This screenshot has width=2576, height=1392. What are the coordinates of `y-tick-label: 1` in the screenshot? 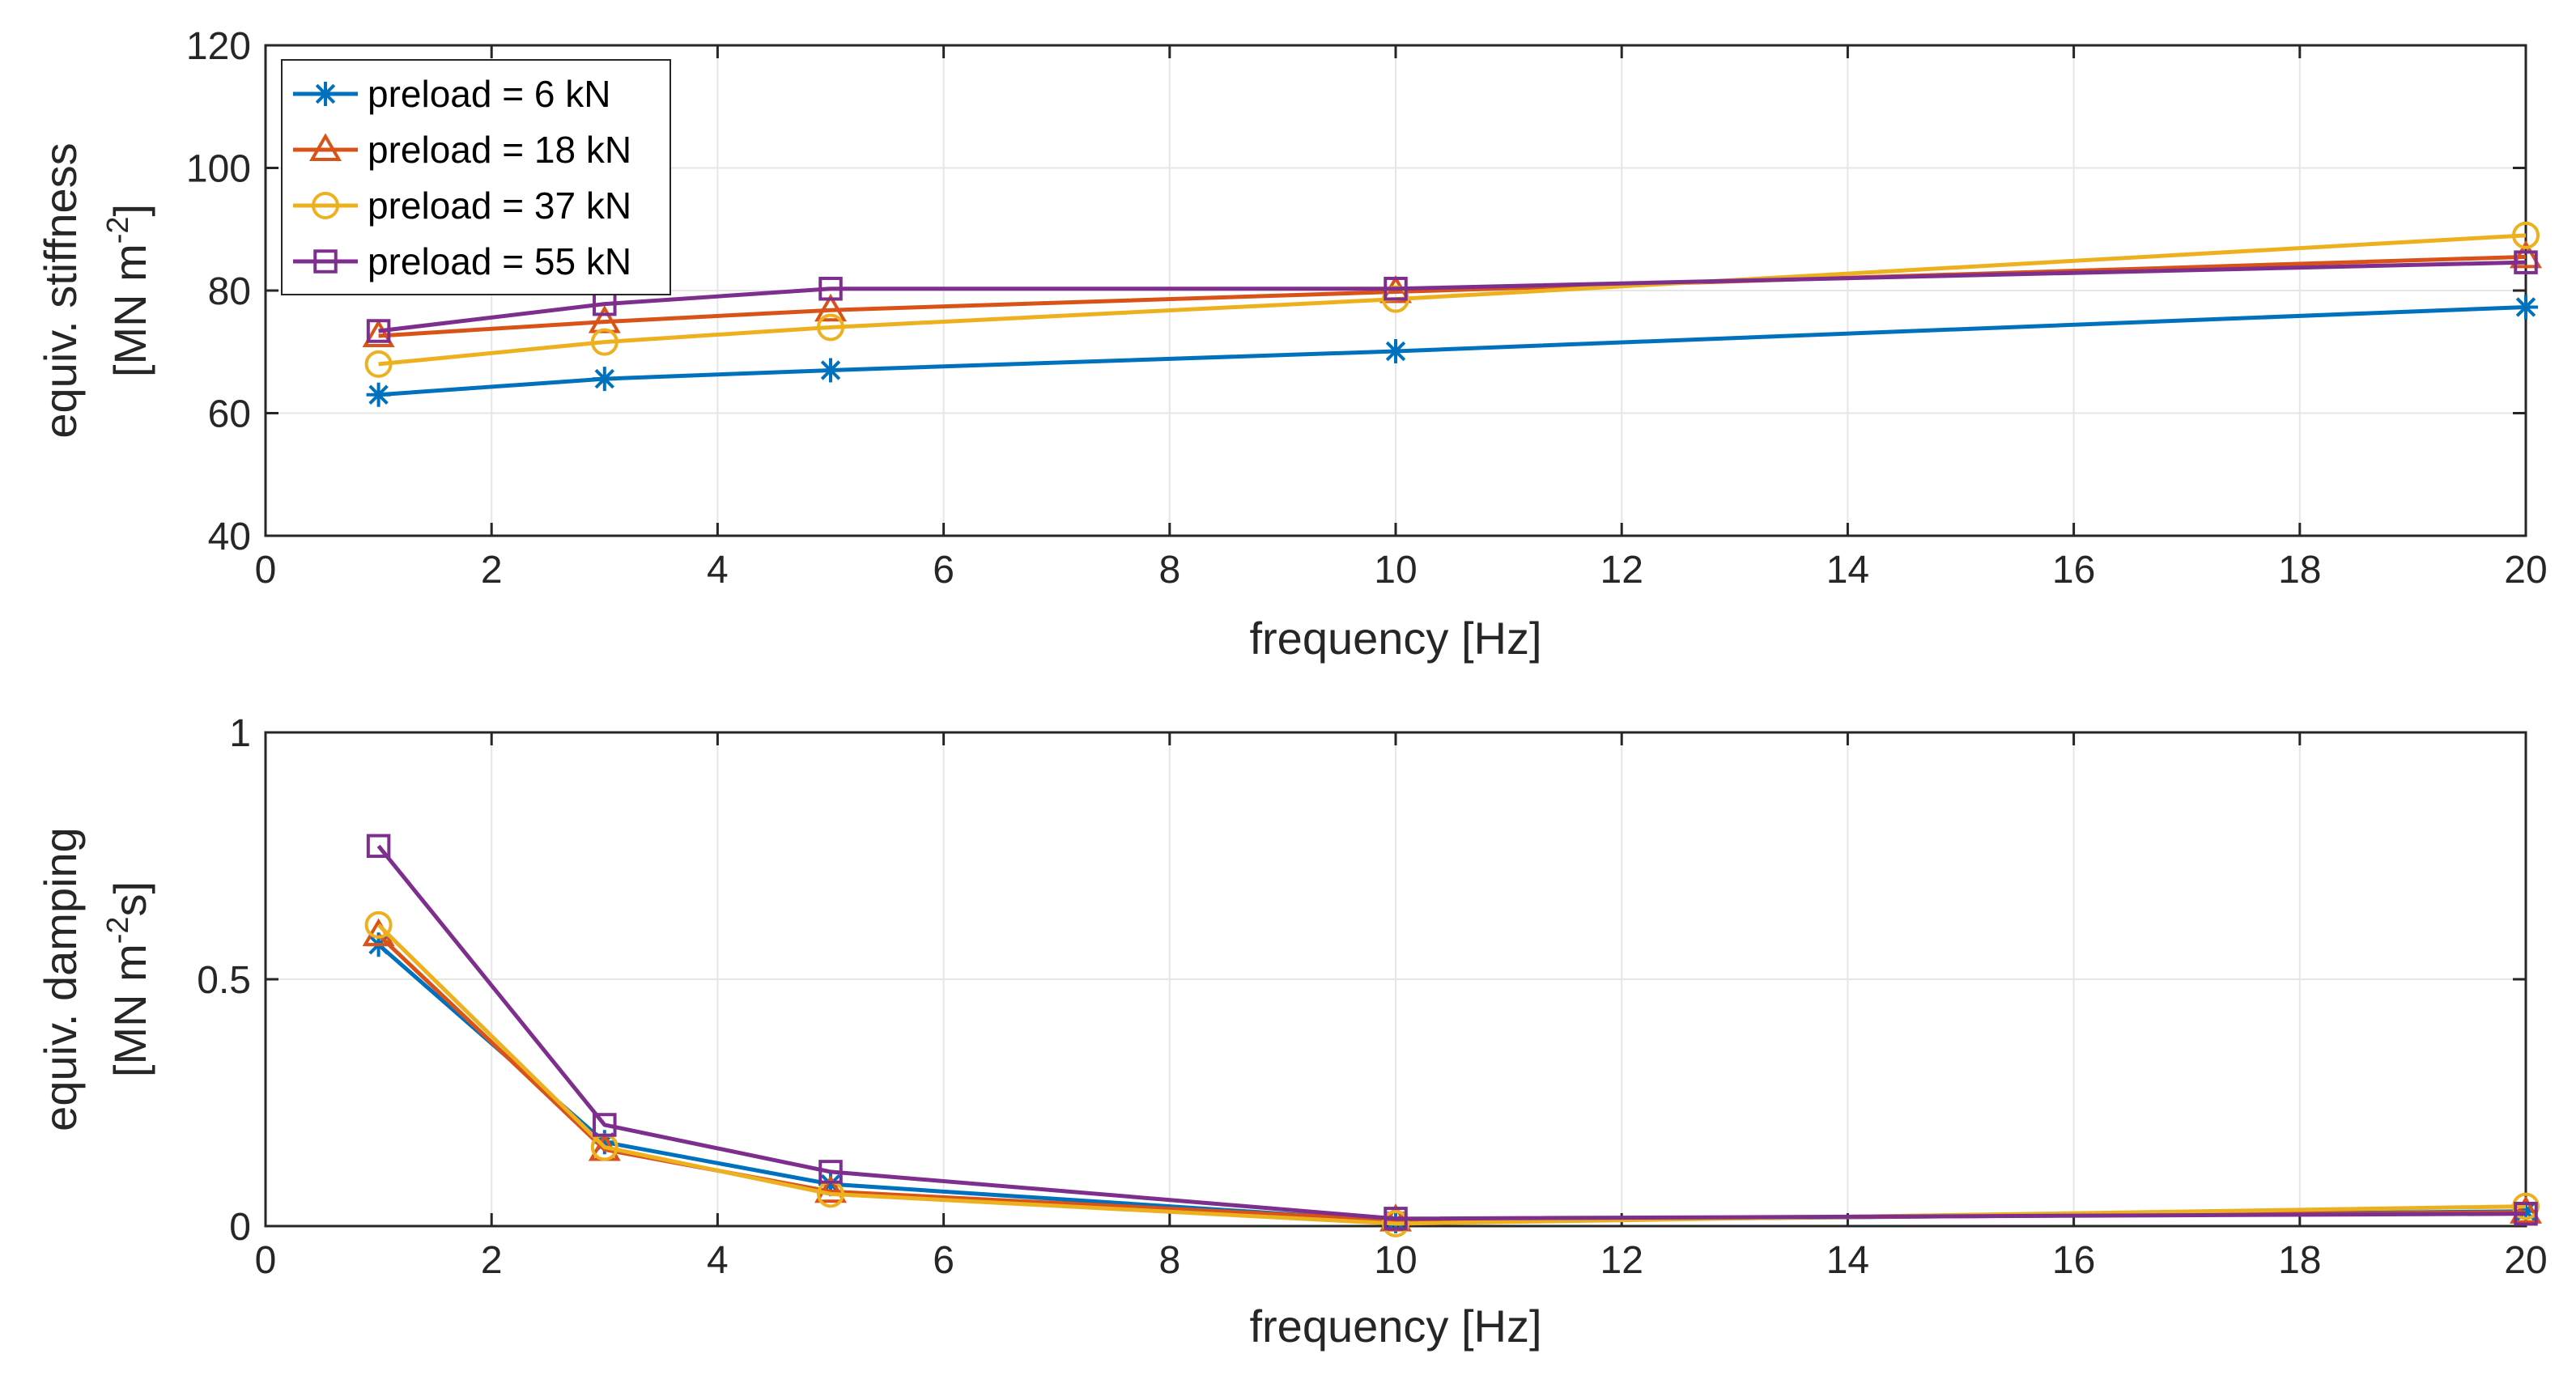 It's located at (240, 733).